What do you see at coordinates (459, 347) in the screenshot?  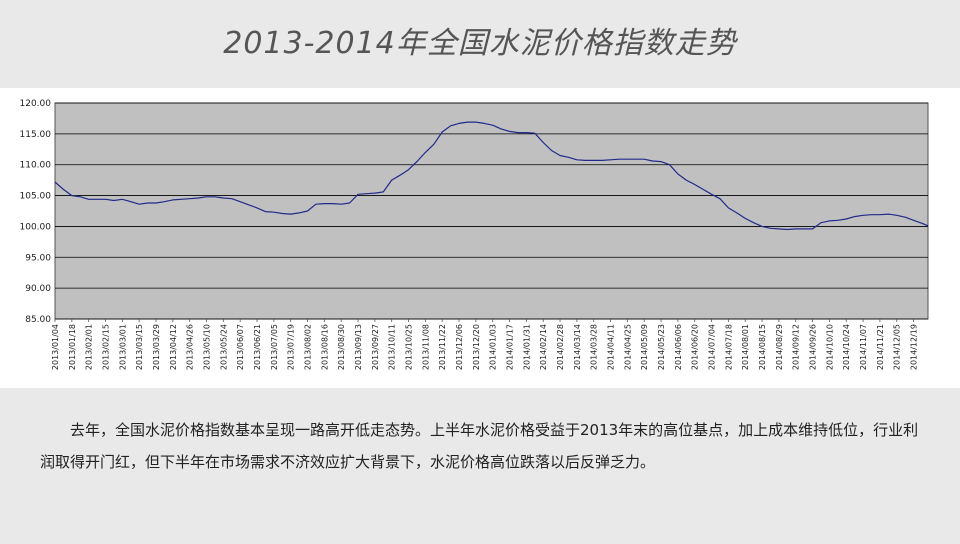 I see `x-tick-label: 2013/12/06` at bounding box center [459, 347].